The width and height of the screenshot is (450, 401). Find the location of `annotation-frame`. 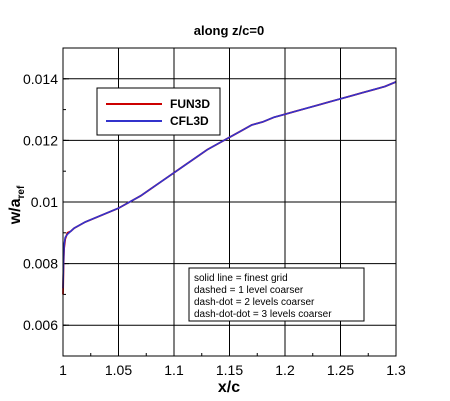

annotation-frame is located at coordinates (276, 294).